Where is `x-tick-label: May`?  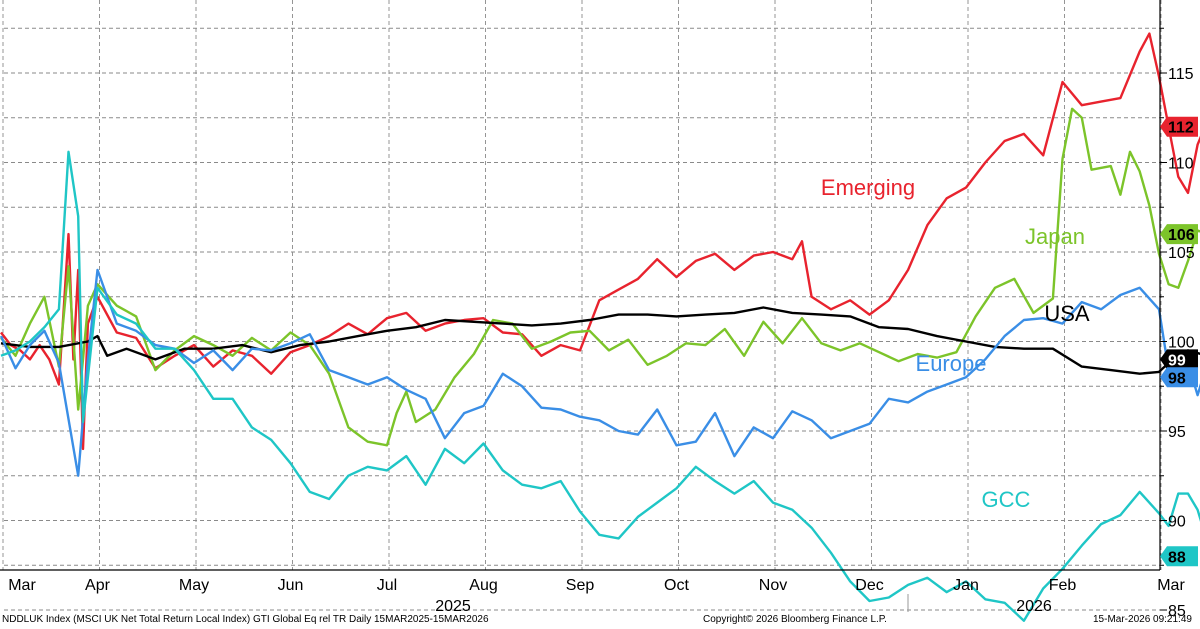
x-tick-label: May is located at coordinates (194, 585).